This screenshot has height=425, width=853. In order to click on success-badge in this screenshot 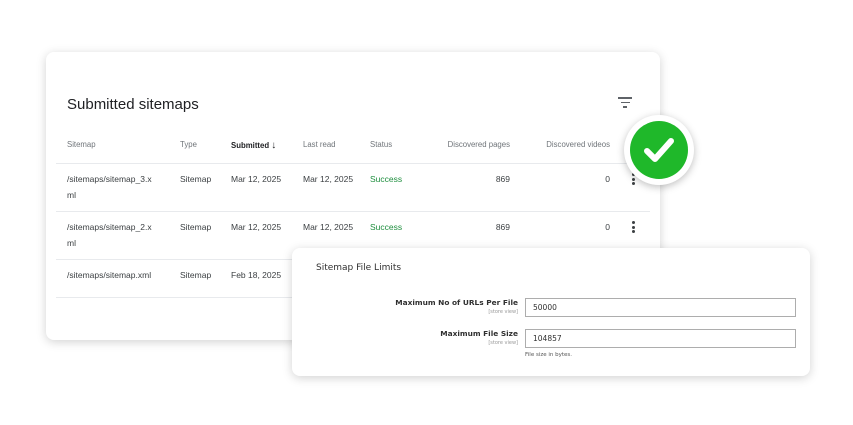, I will do `click(659, 150)`.